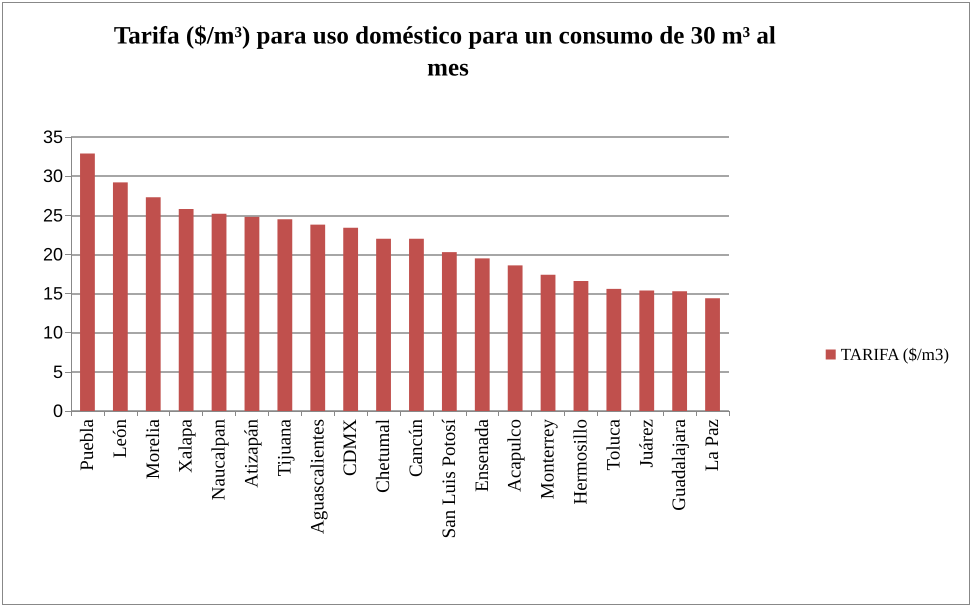  What do you see at coordinates (581, 461) in the screenshot?
I see `x-tick-label: Hermosillo` at bounding box center [581, 461].